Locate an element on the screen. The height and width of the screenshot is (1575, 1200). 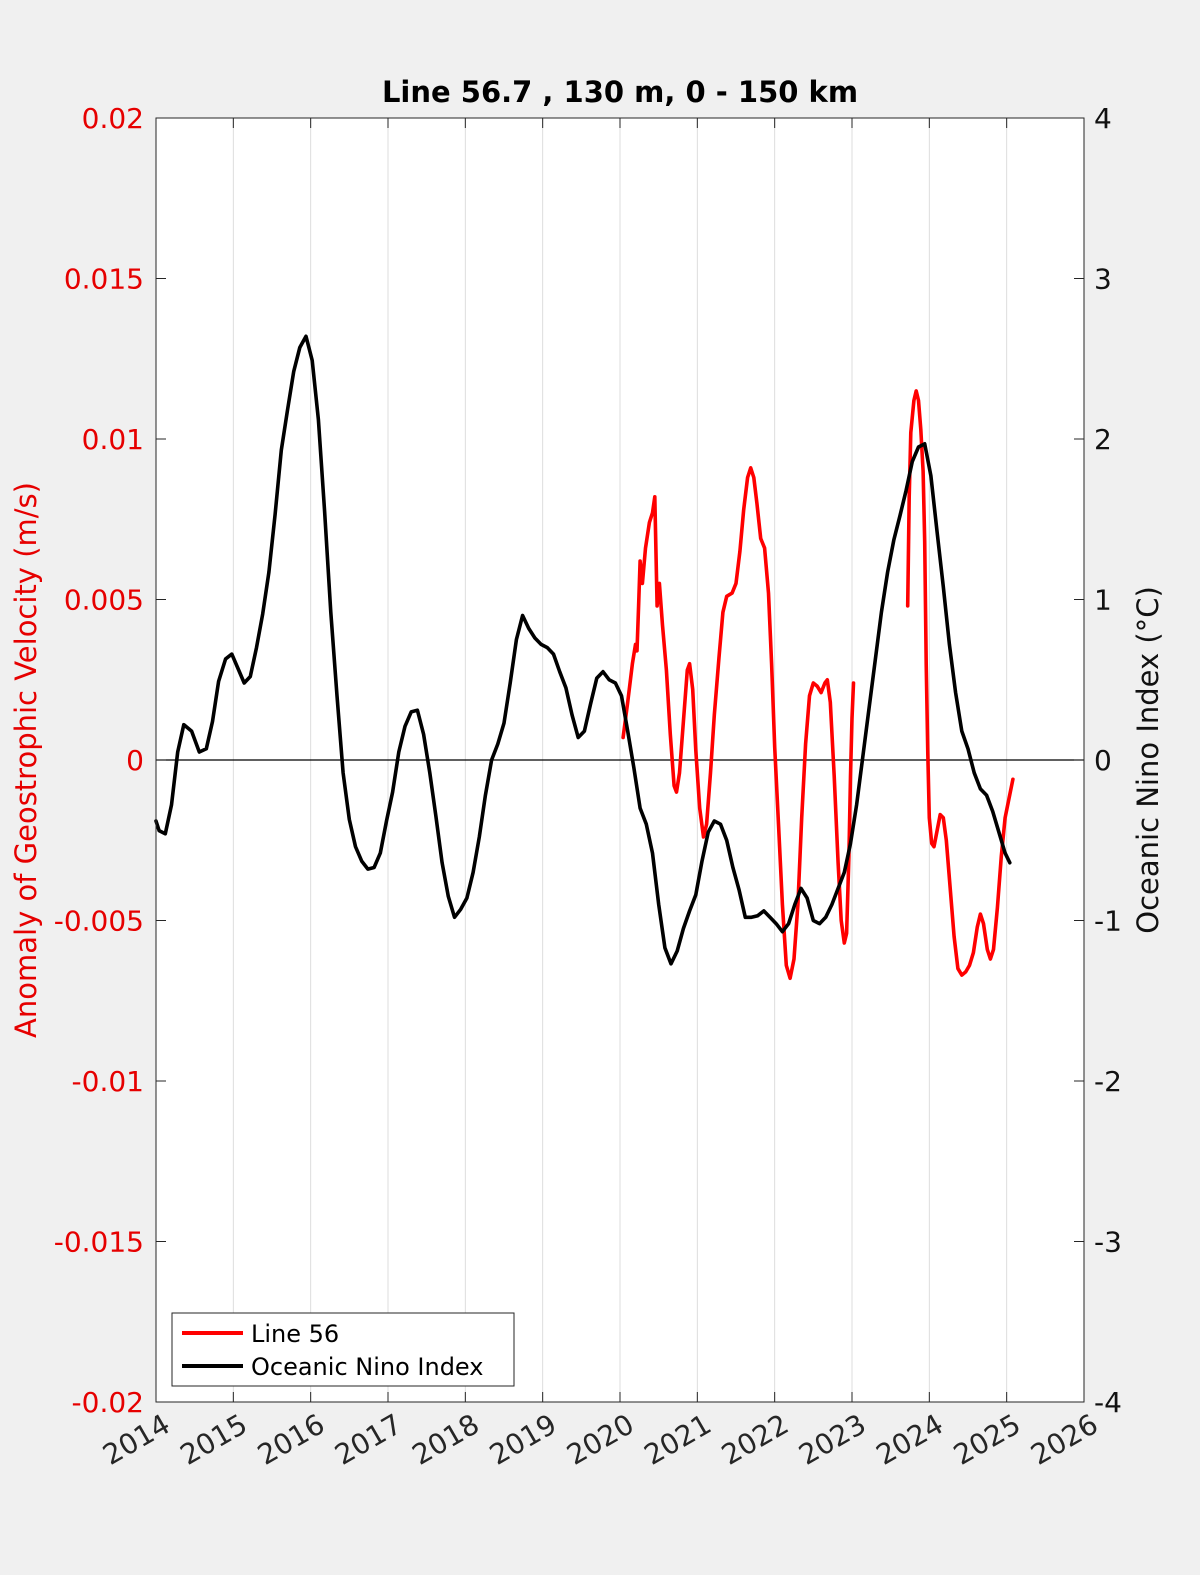
left-y-tick-label: 0.015 is located at coordinates (104, 279).